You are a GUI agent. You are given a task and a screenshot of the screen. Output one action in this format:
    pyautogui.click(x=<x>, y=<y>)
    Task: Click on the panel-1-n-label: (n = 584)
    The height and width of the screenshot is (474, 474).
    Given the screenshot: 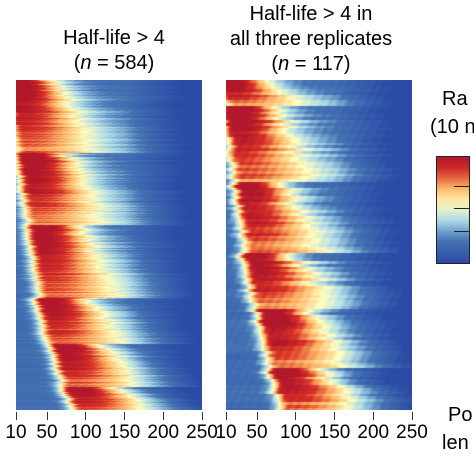 What is the action you would take?
    pyautogui.click(x=114, y=63)
    